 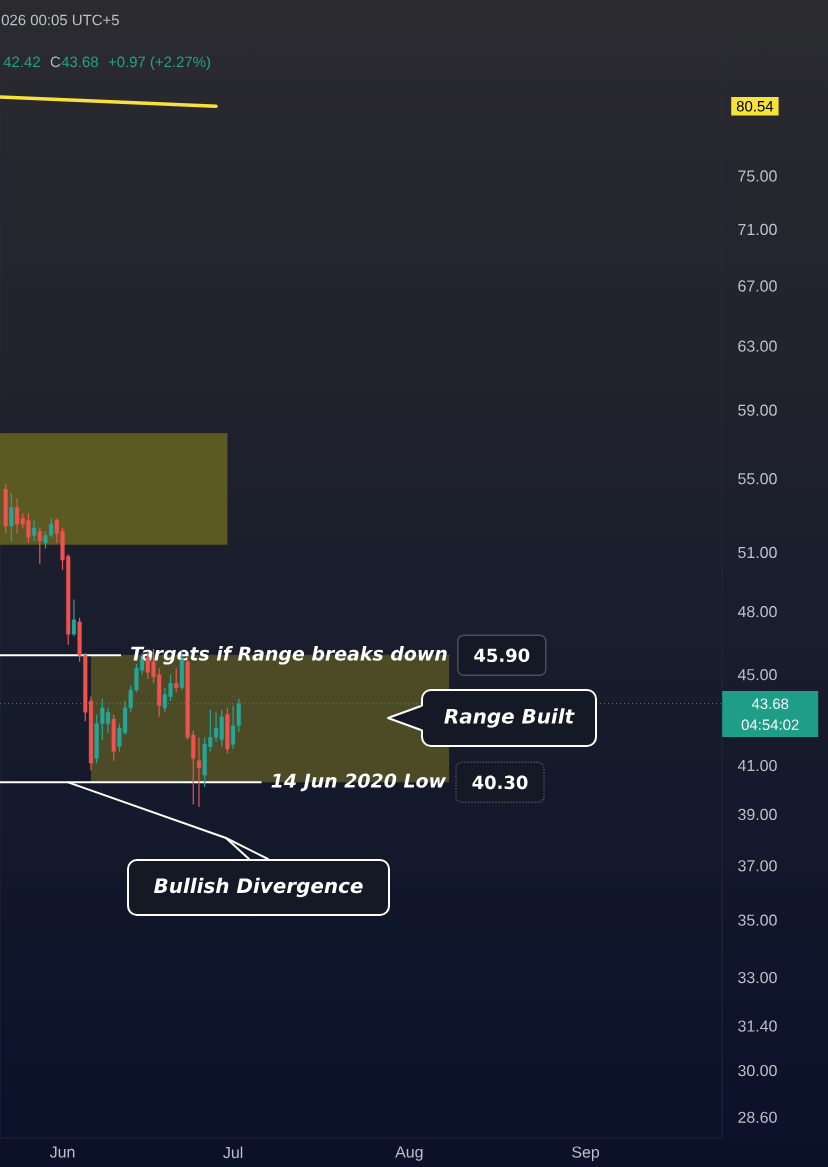 I want to click on y-tick-label: 33.00, so click(x=757, y=977).